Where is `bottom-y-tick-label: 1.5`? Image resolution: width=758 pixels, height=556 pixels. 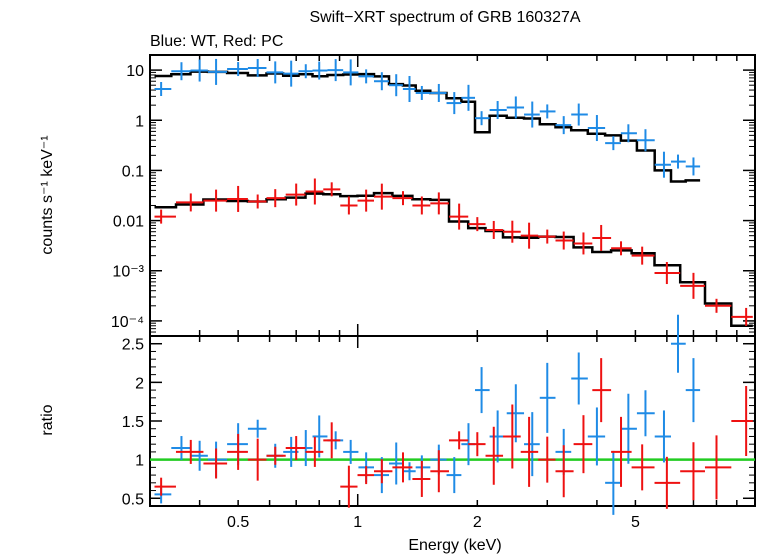 bottom-y-tick-label: 1.5 is located at coordinates (133, 422).